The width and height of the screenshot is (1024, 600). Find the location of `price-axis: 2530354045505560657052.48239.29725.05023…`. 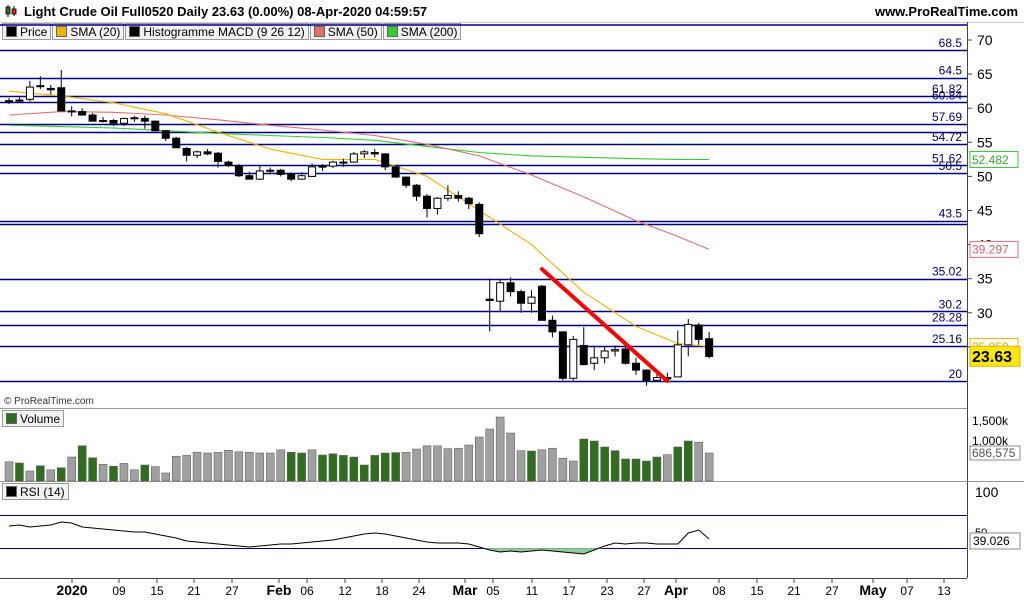

price-axis: 2530354045505560657052.48239.29725.05023… is located at coordinates (994, 300).